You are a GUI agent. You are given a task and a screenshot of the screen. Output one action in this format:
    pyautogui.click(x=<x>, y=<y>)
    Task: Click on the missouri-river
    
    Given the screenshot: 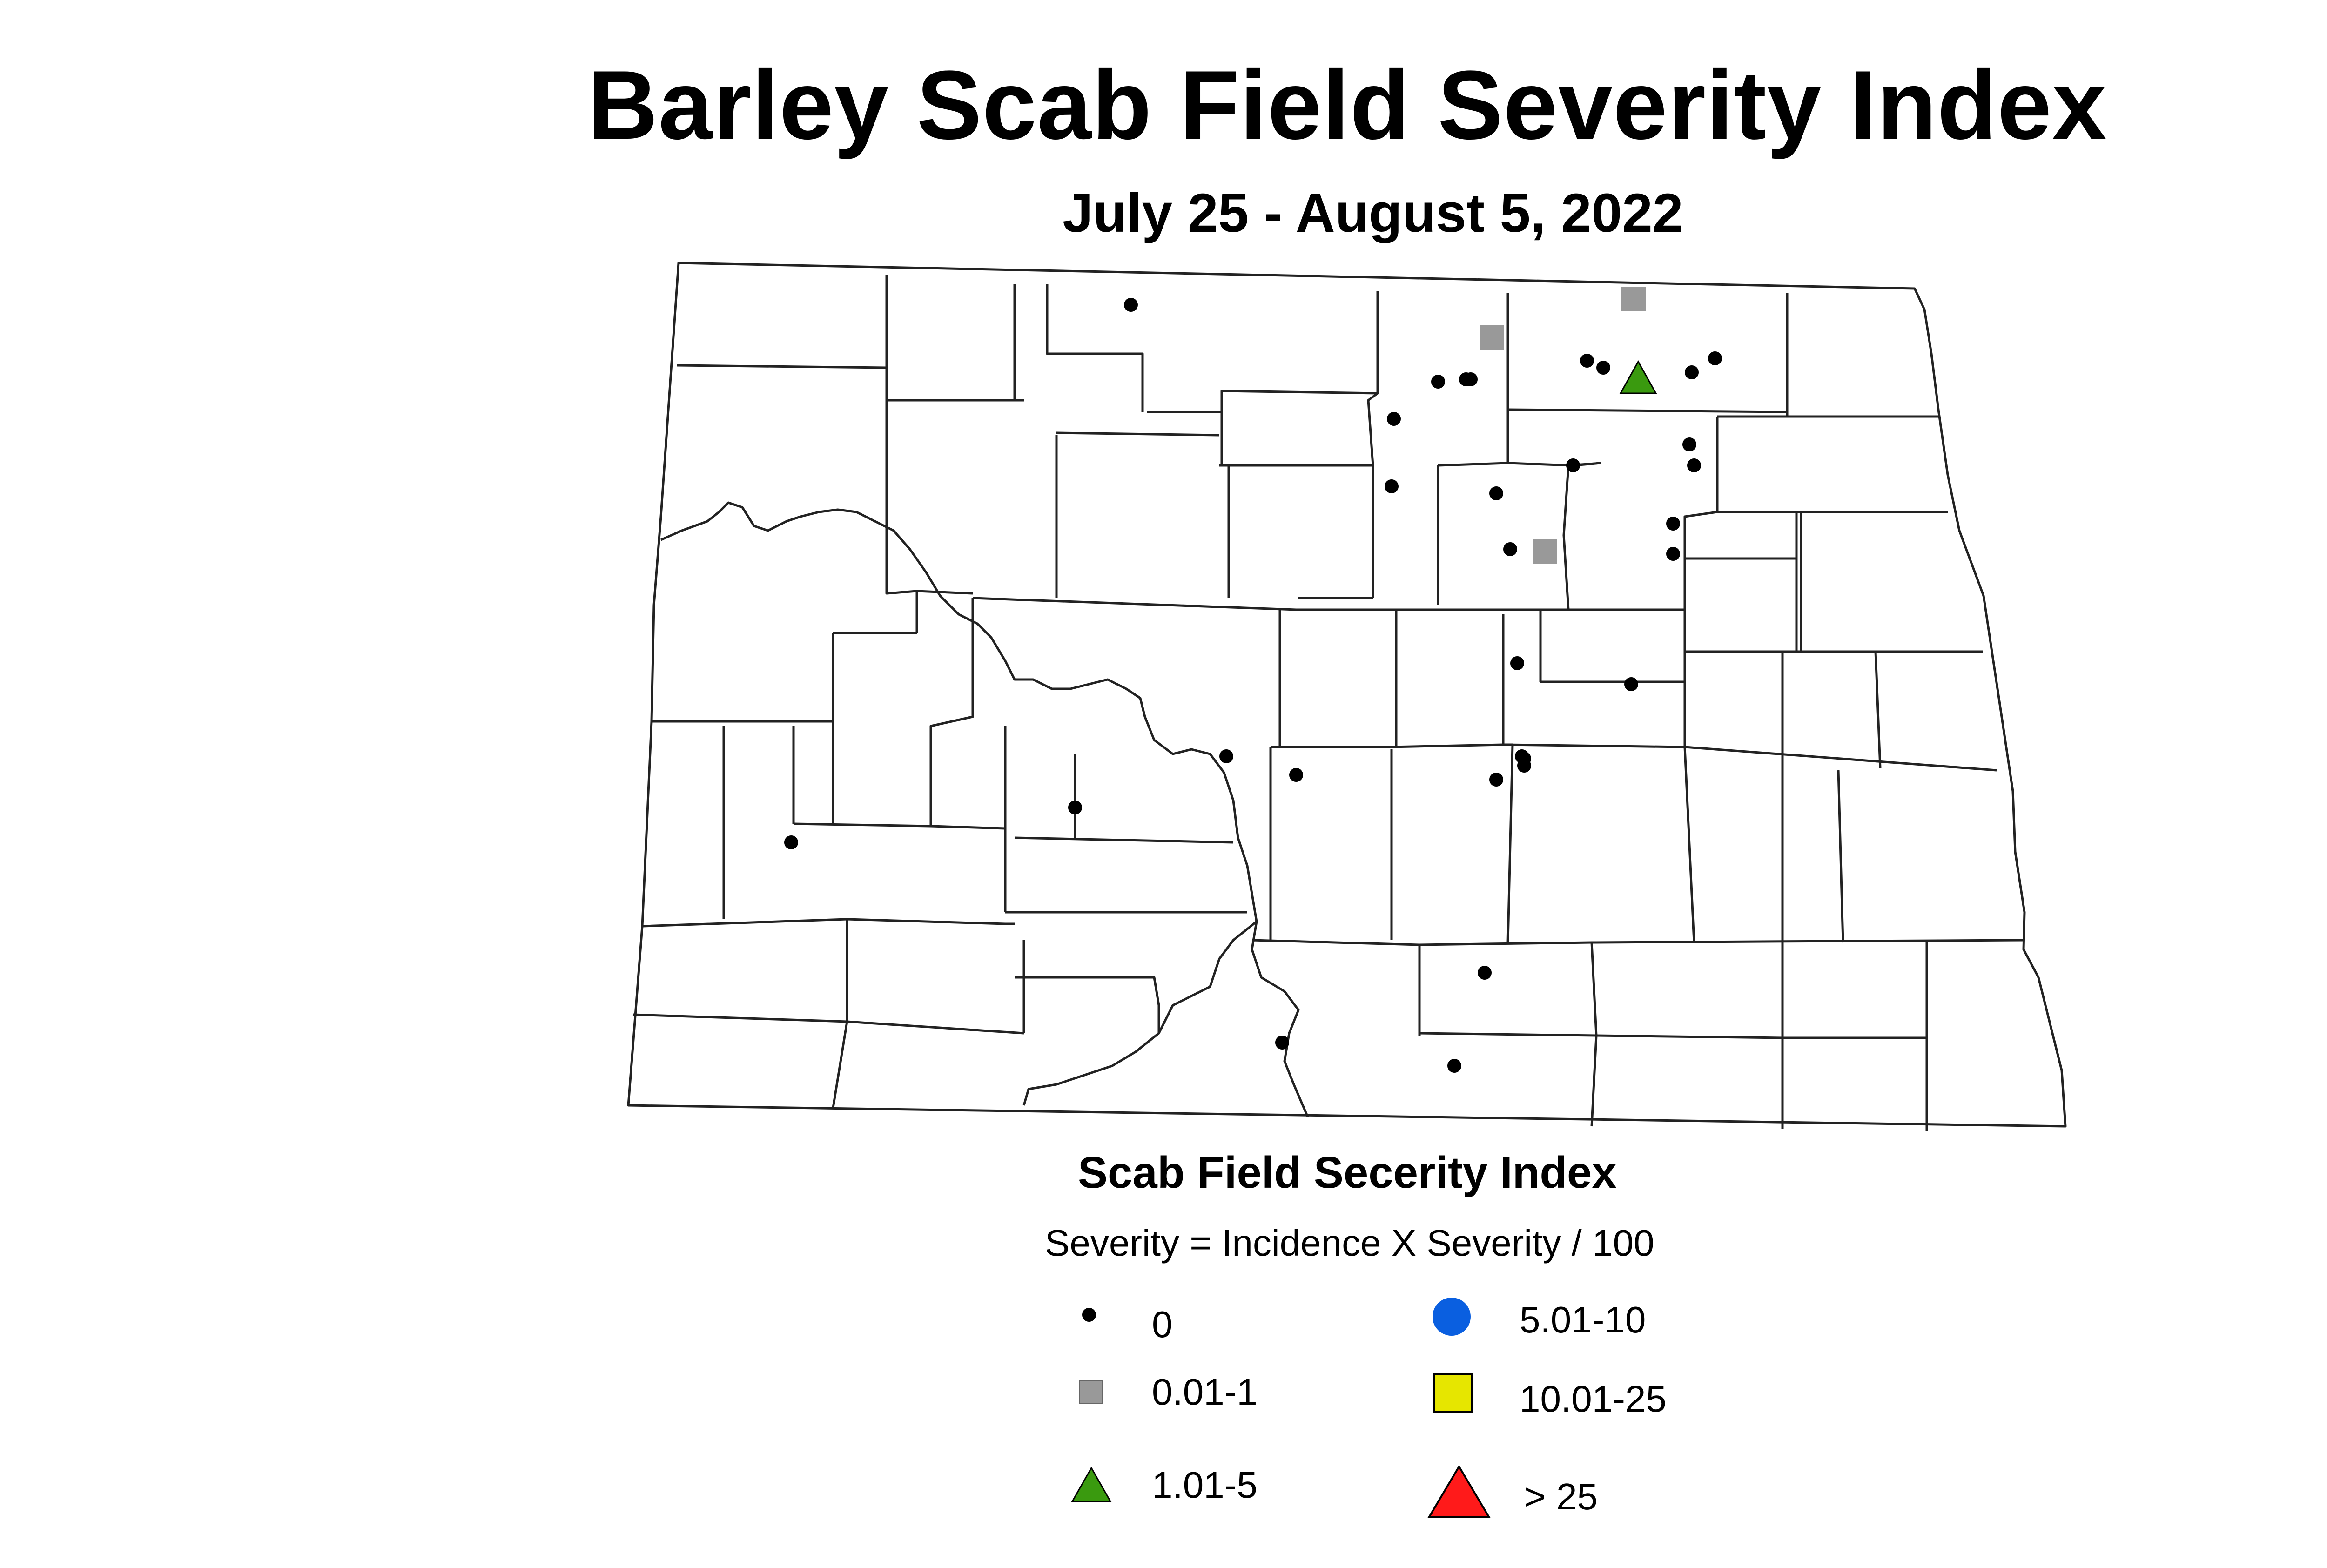 What is the action you would take?
    pyautogui.click(x=984, y=809)
    